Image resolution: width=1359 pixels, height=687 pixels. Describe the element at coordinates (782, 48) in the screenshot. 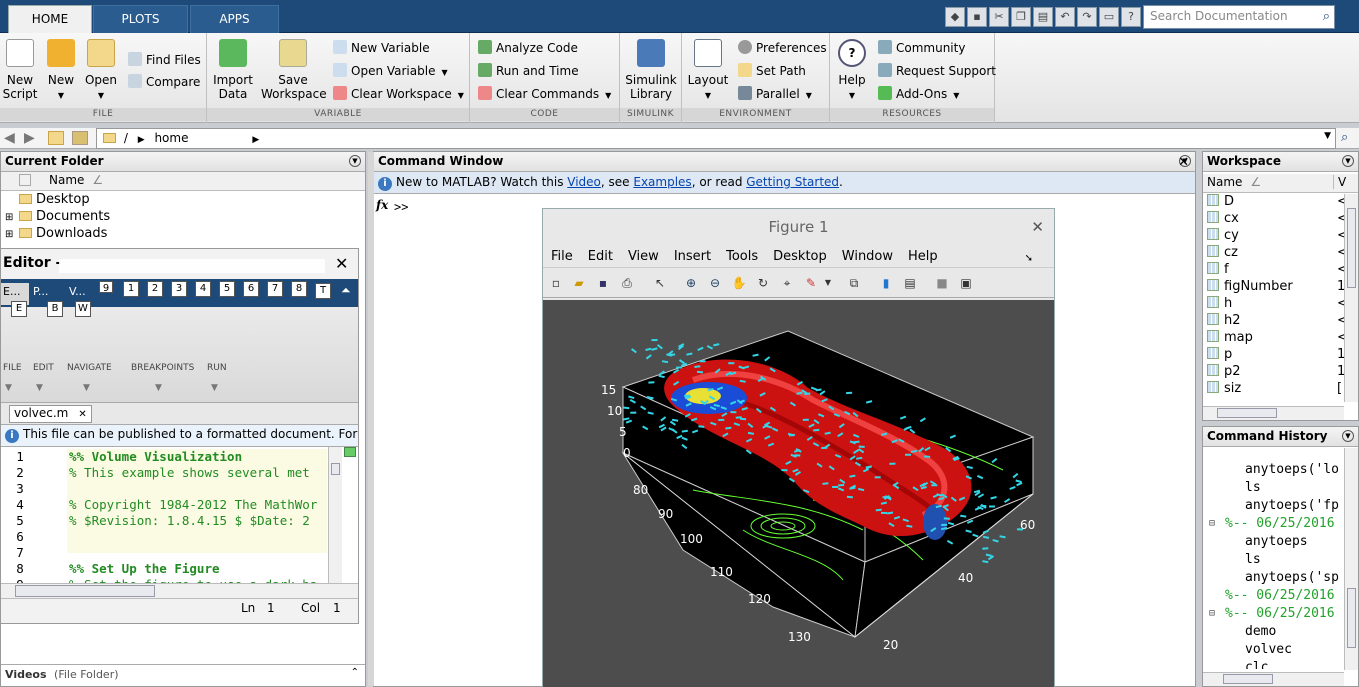

I see `preferences-button: Preferences` at that location.